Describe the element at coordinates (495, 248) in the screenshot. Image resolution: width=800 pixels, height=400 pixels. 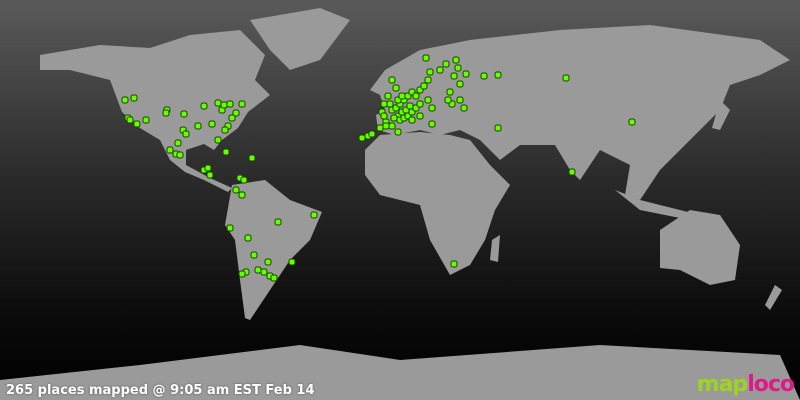
I see `madagascar` at that location.